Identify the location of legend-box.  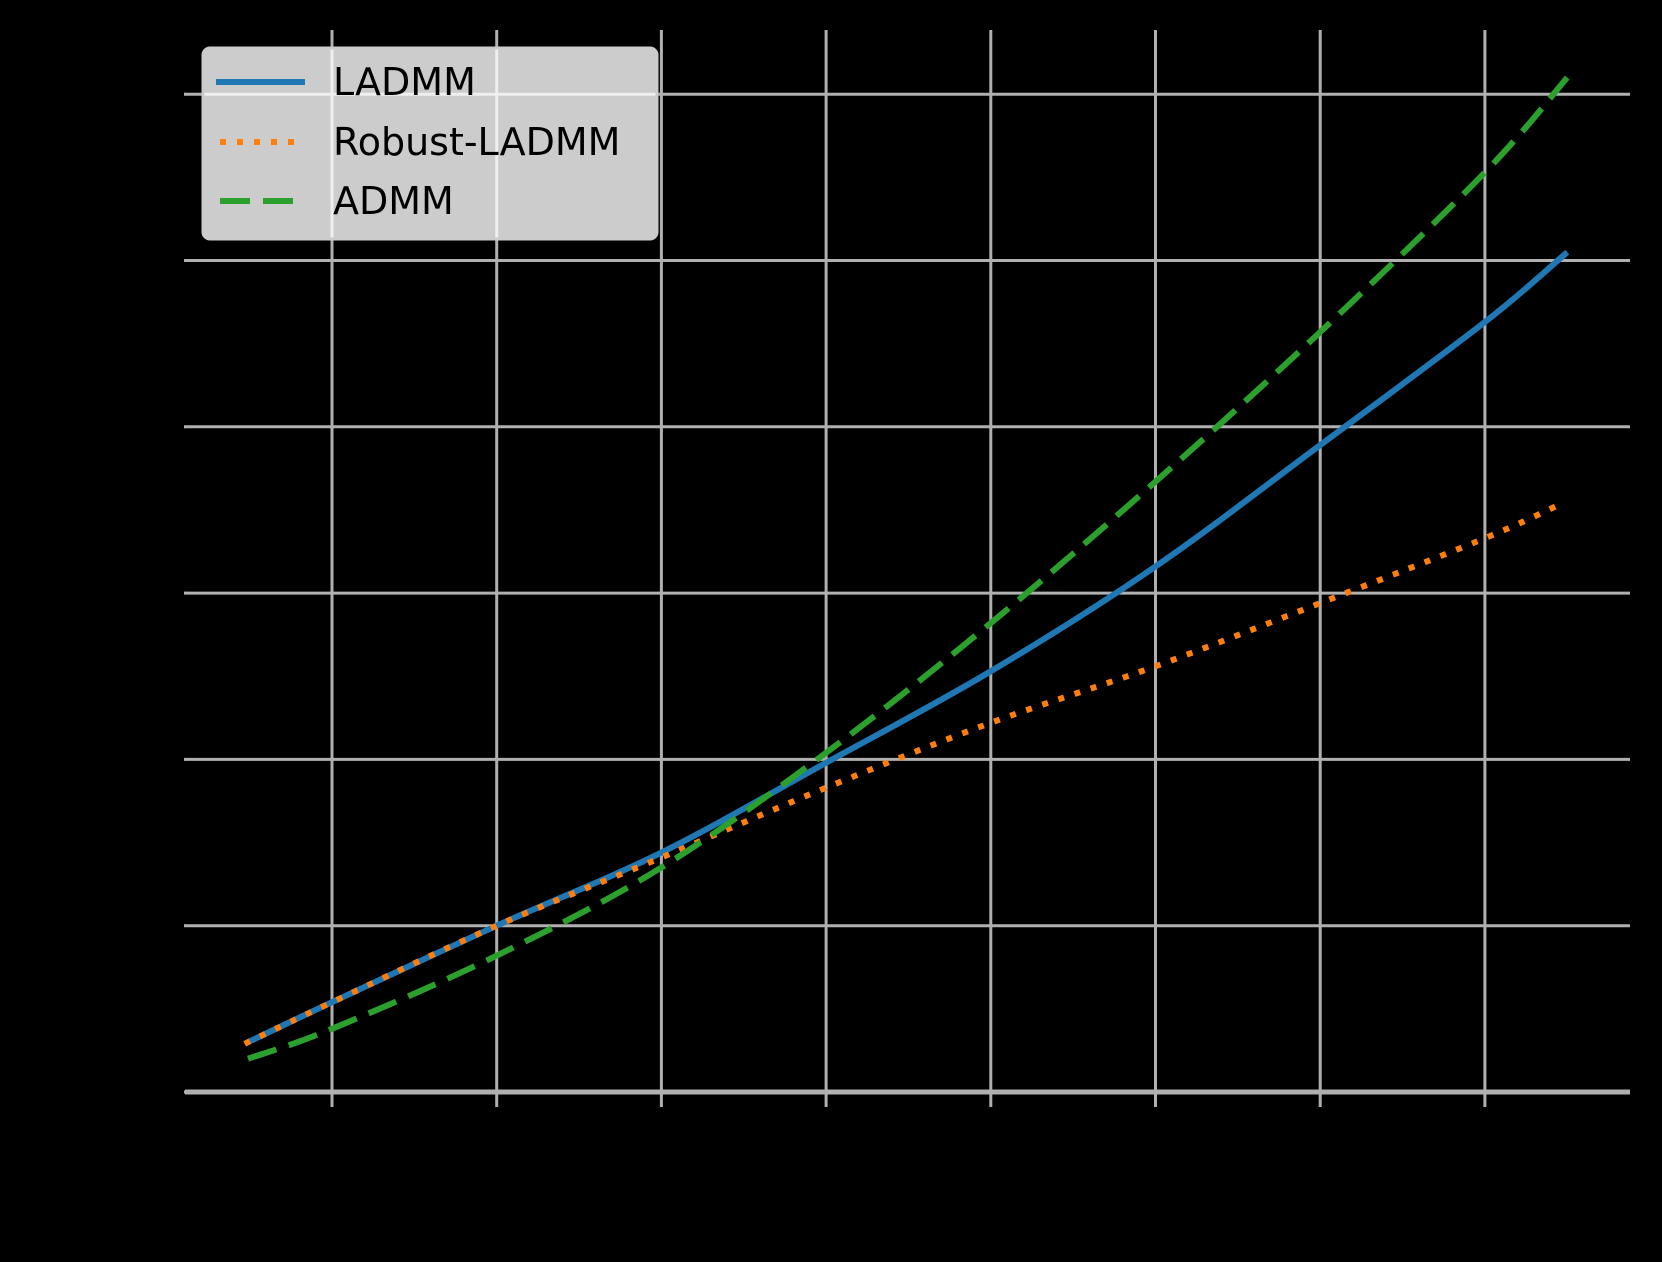
(430, 143).